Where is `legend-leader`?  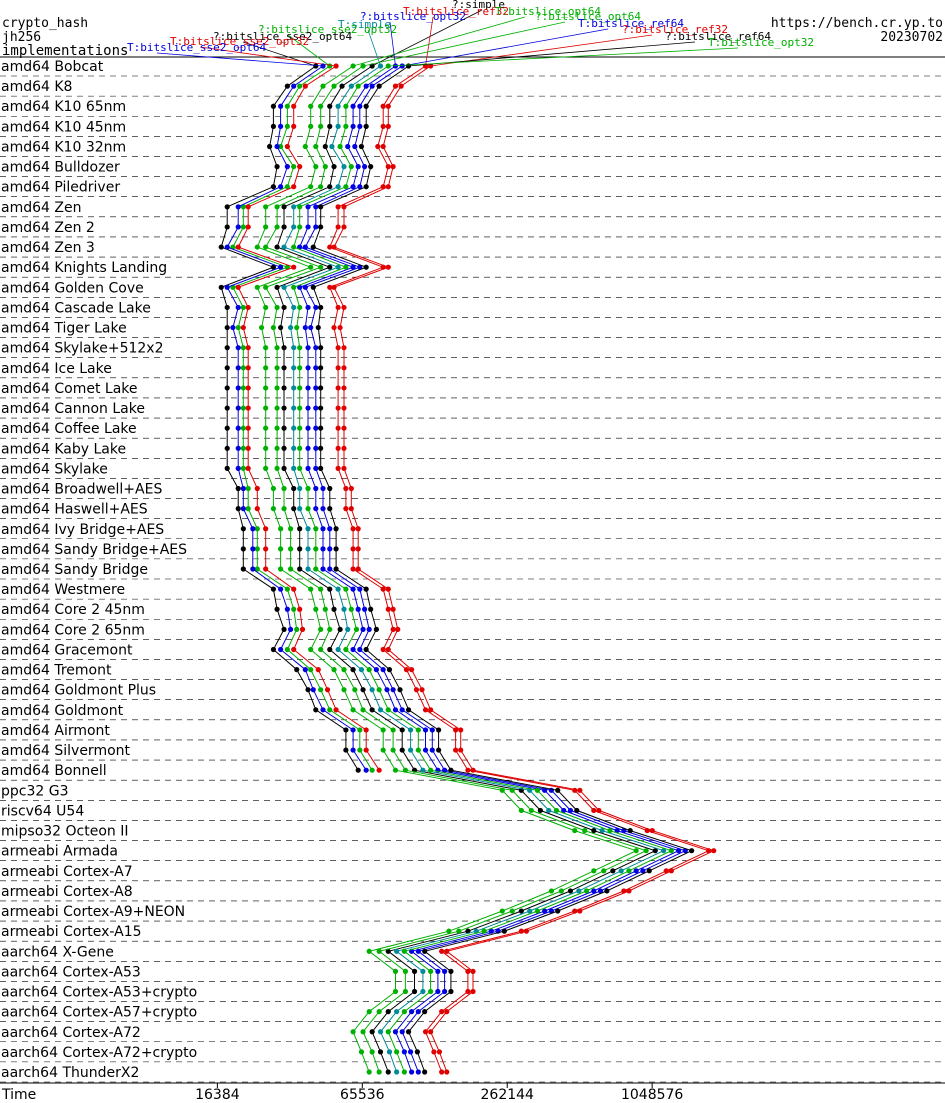
legend-leader is located at coordinates (464, 44).